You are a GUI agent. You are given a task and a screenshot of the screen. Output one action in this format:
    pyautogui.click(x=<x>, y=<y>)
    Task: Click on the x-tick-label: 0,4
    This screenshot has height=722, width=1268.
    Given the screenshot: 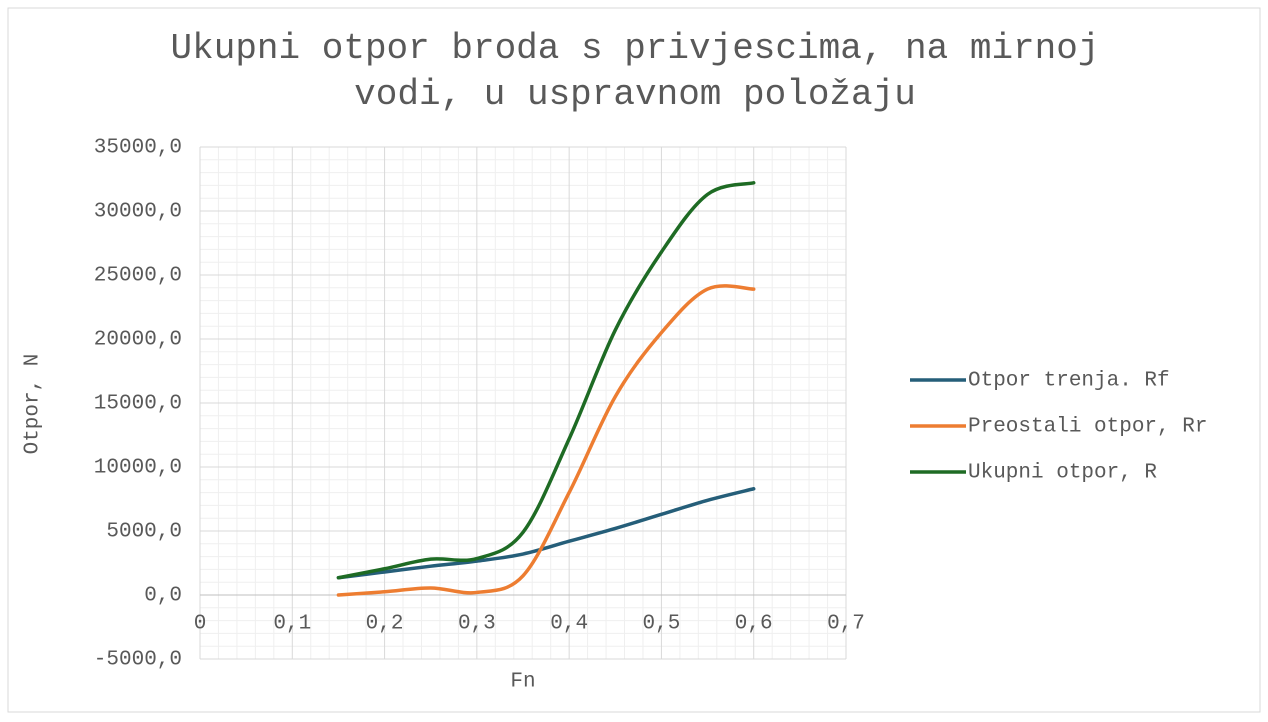 What is the action you would take?
    pyautogui.click(x=569, y=624)
    